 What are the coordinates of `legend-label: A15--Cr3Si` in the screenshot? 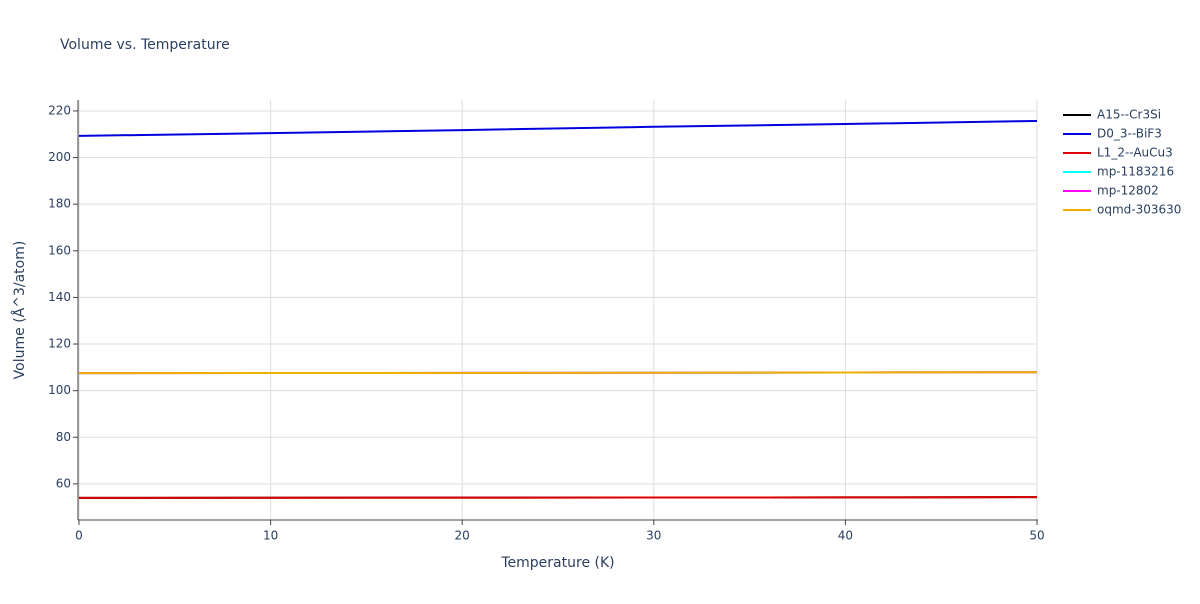 It's located at (1129, 115).